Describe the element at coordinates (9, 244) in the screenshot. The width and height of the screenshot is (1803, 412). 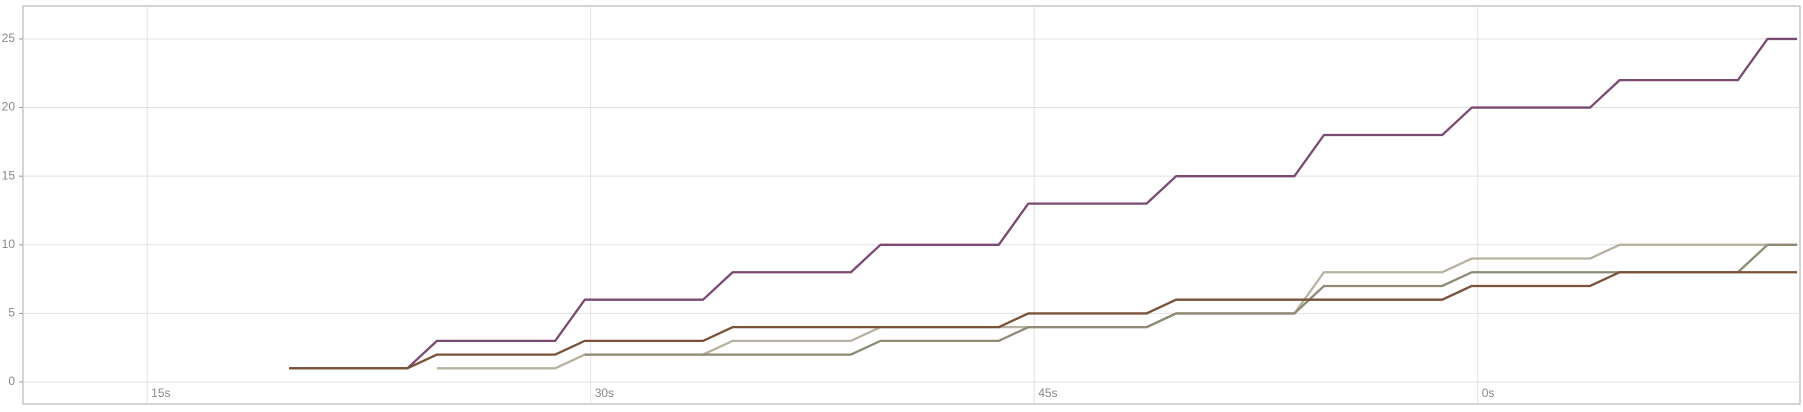
I see `y-tick-label: 10` at that location.